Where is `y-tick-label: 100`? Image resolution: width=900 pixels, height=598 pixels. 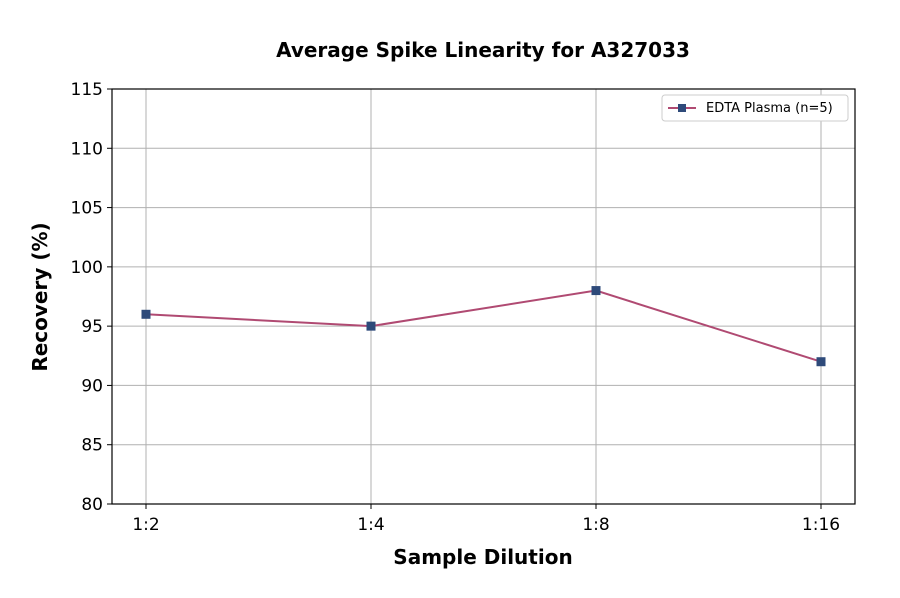
y-tick-label: 100 is located at coordinates (87, 268).